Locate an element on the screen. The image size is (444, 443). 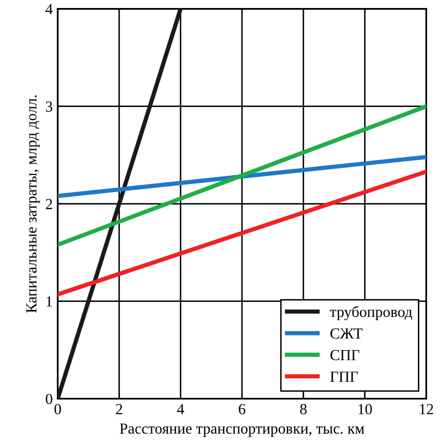
x-tick-label: 10 is located at coordinates (365, 409).